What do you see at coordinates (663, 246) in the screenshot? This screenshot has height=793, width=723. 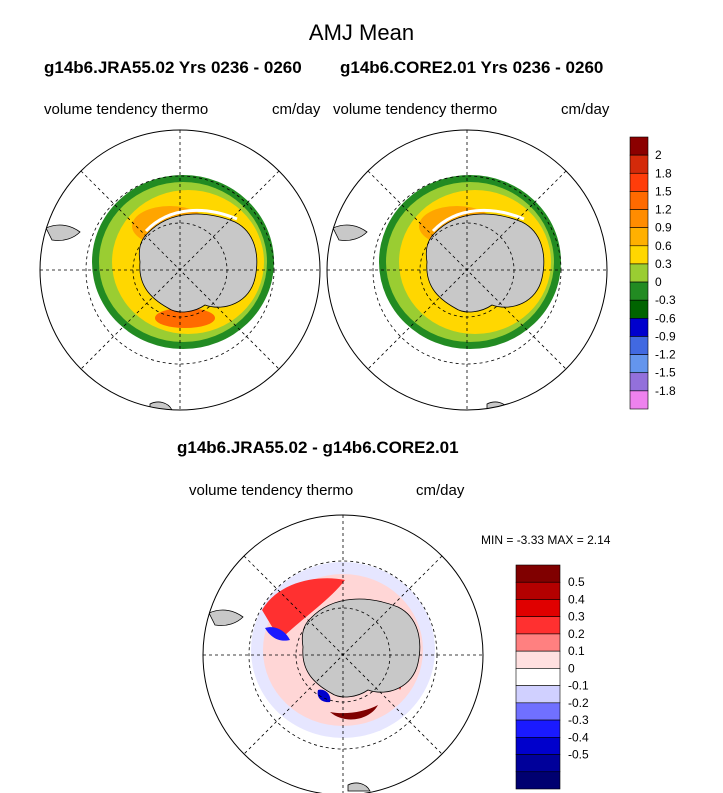 I see `colorbar-top-tick-label: 0.6` at bounding box center [663, 246].